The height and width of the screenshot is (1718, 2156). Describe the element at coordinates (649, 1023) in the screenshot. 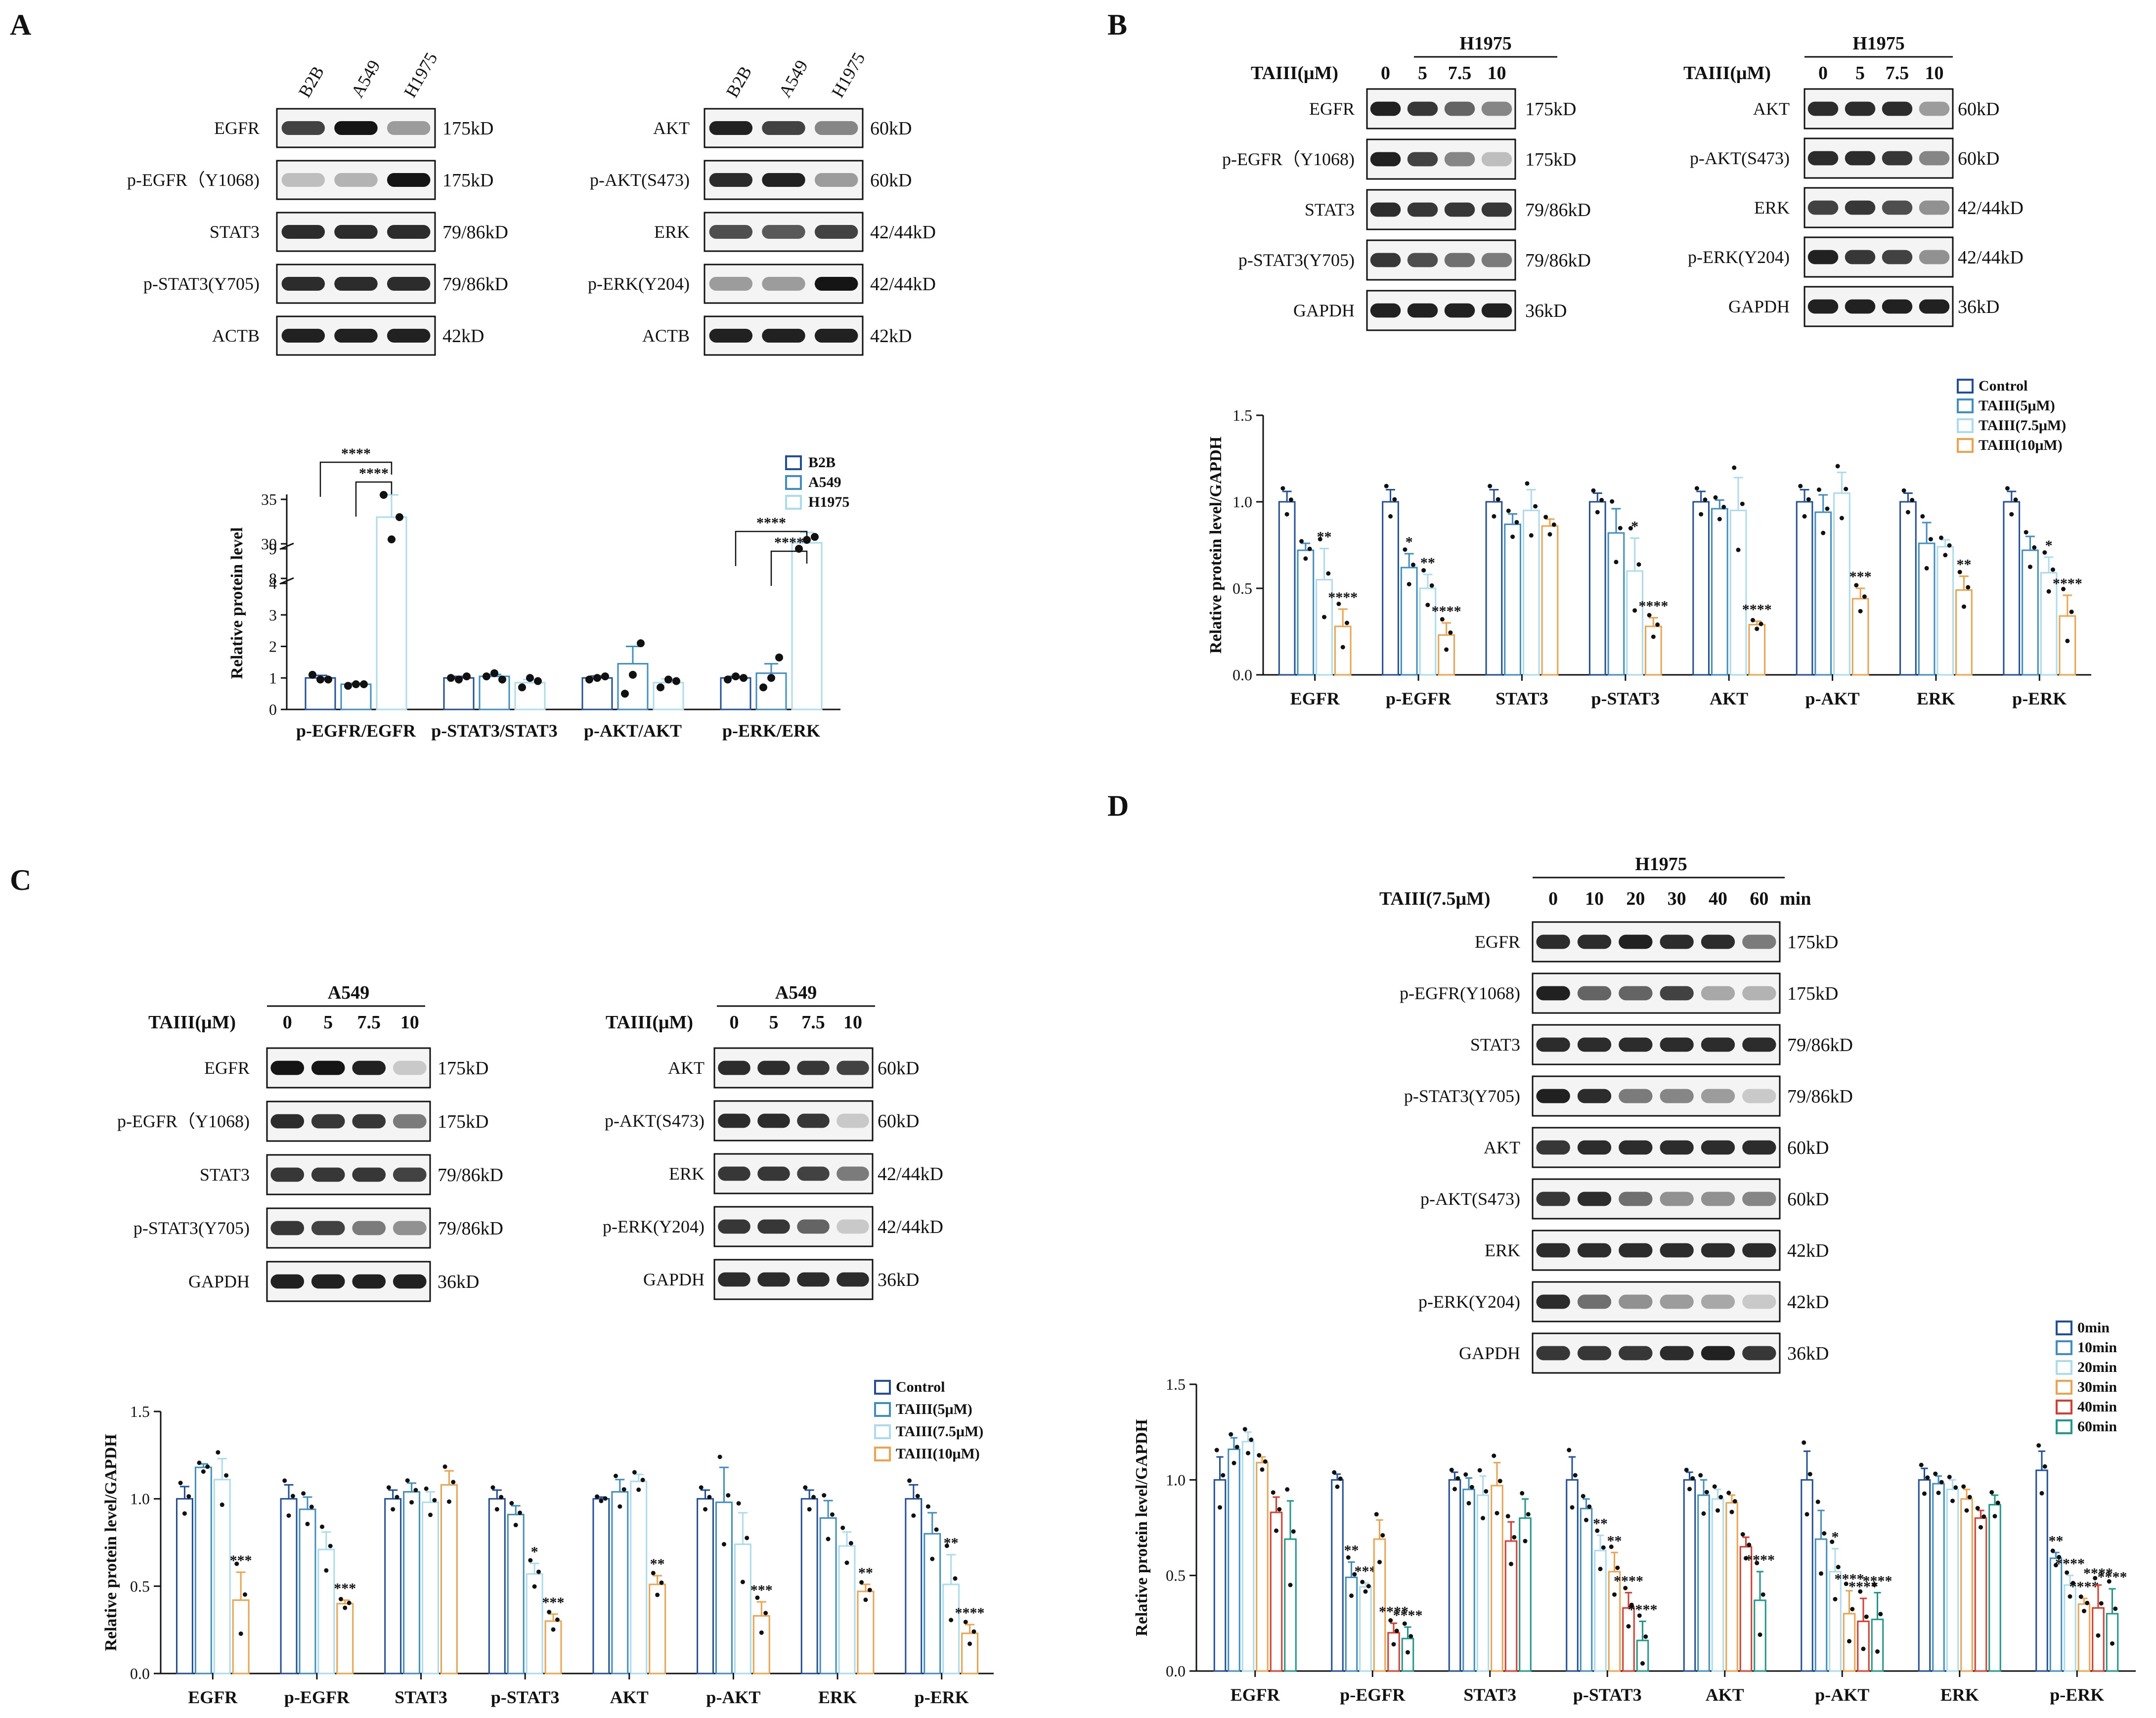

I see `treatment-label: TAIII(μM)` at that location.